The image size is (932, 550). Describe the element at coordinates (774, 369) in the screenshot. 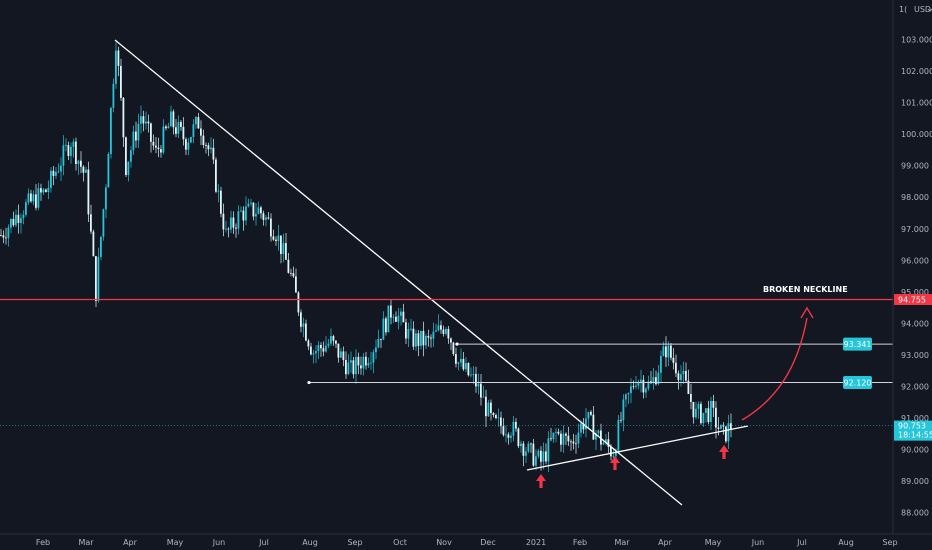

I see `projection-arrow` at that location.